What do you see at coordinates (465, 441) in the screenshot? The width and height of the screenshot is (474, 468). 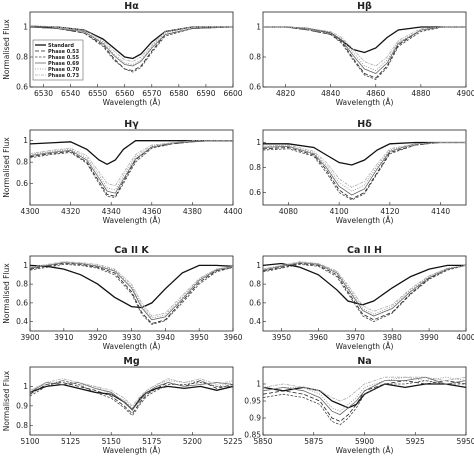 I see `x-tick-label: 5950` at bounding box center [465, 441].